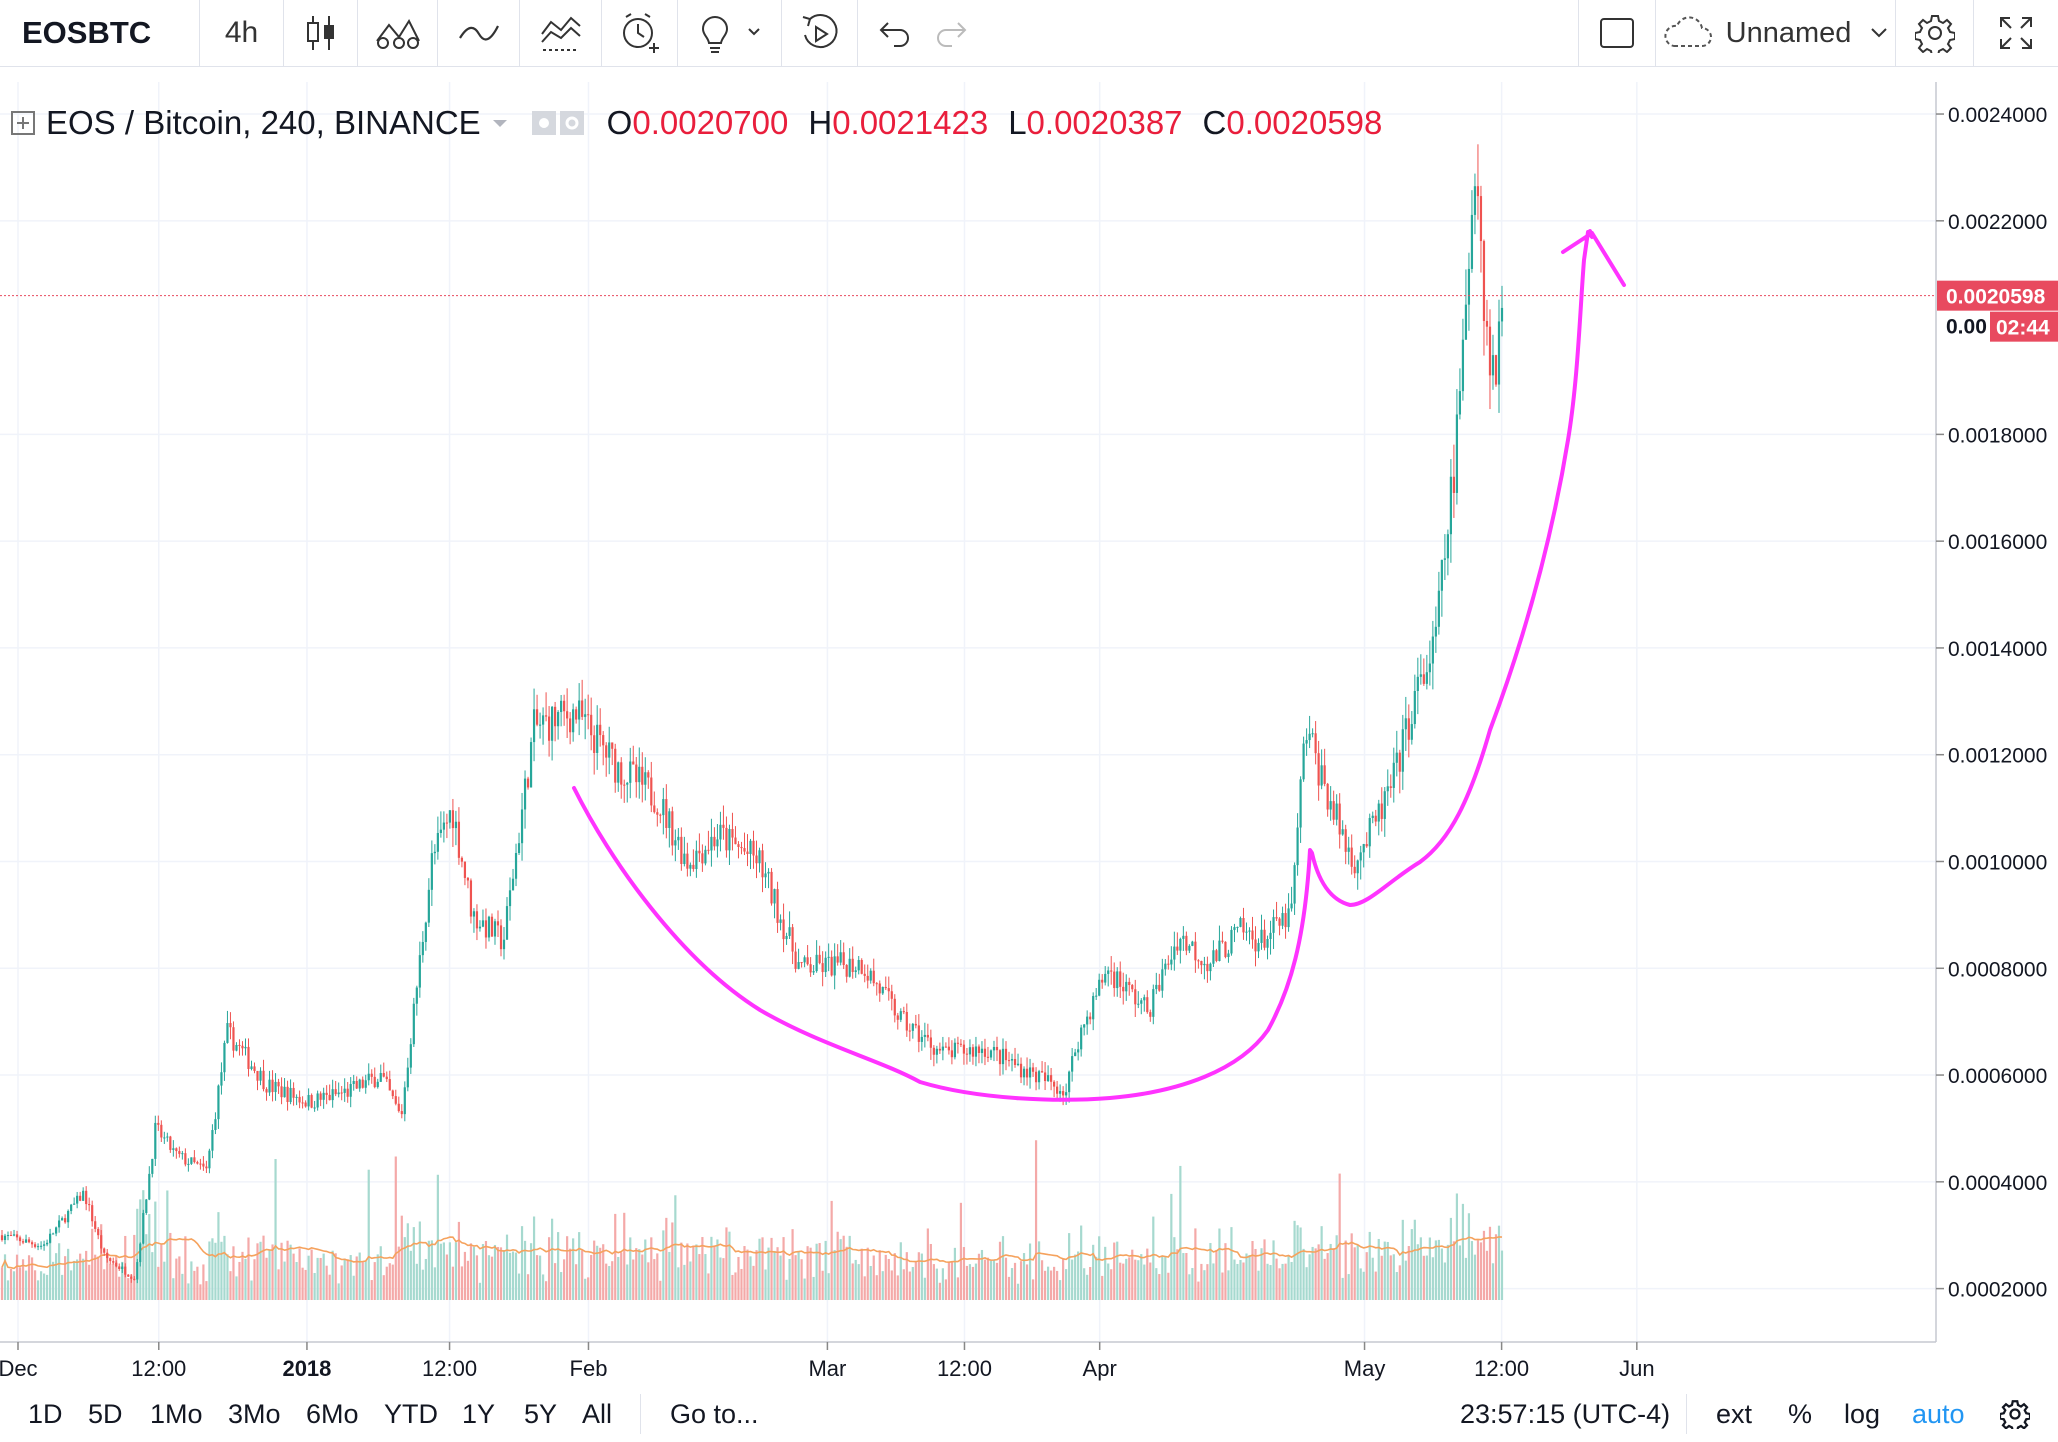 This screenshot has height=1442, width=2058. I want to click on fullscreen-frame-icon, so click(1617, 33).